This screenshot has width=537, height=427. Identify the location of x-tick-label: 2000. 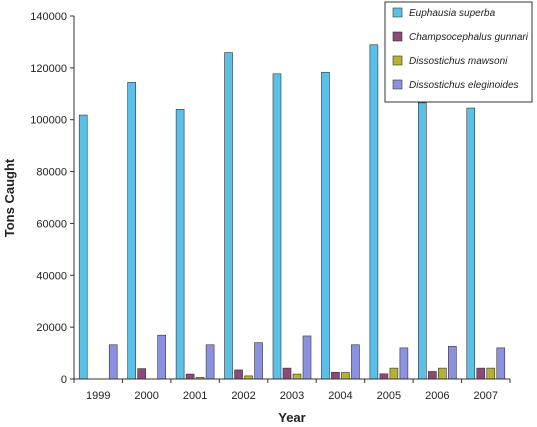
(146, 396).